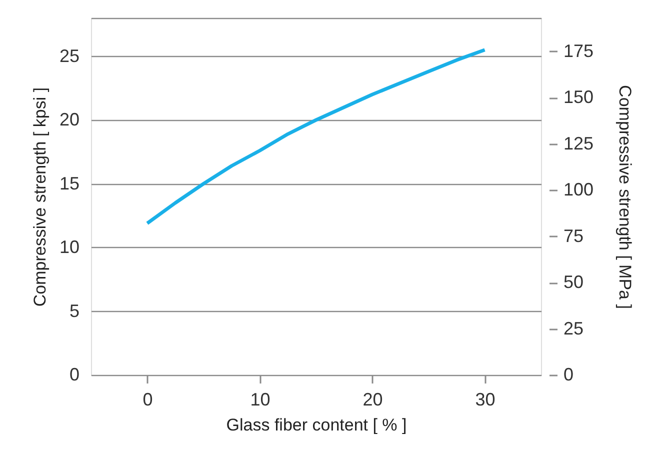 The height and width of the screenshot is (457, 666). What do you see at coordinates (147, 400) in the screenshot?
I see `x-tick-label: 0` at bounding box center [147, 400].